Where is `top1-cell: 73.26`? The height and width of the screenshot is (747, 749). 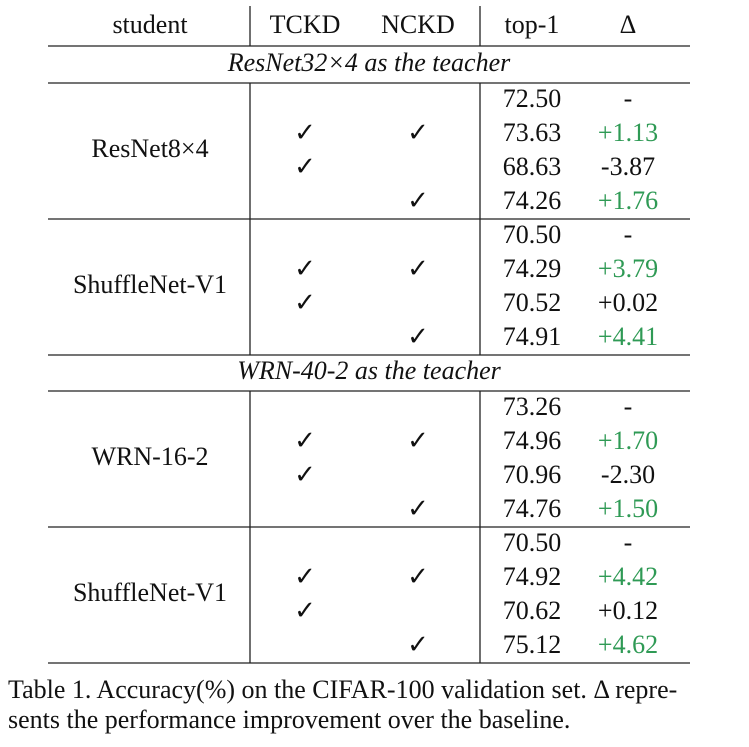
top1-cell: 73.26 is located at coordinates (532, 406).